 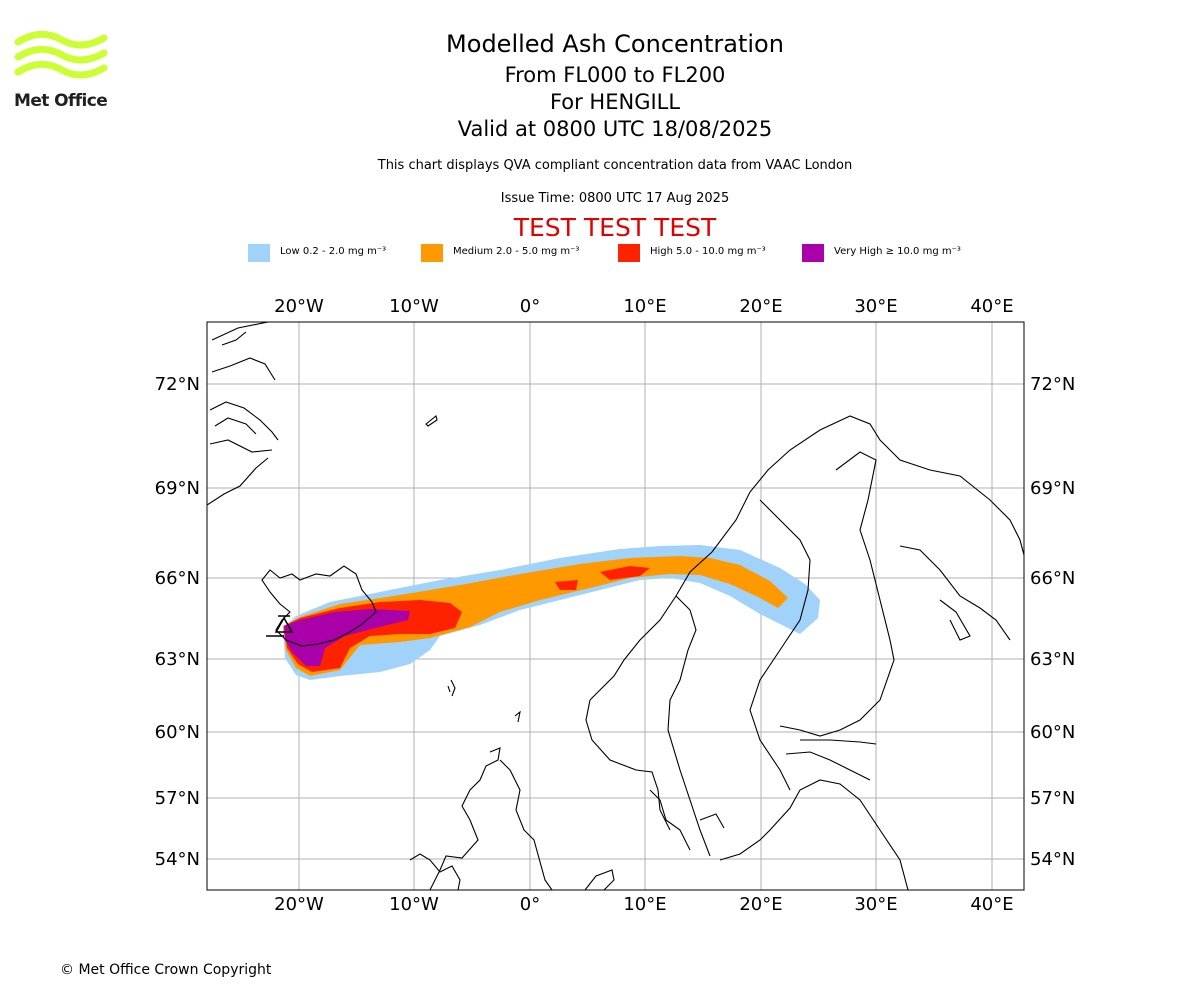 I want to click on legend-swatch-high, so click(x=629, y=253).